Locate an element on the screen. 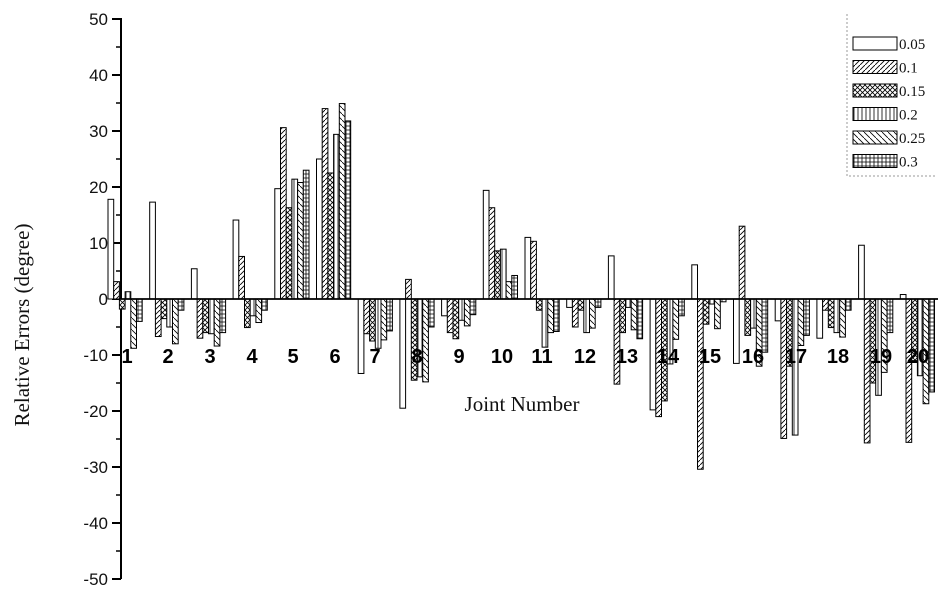 The height and width of the screenshot is (591, 938). x-category-label: 17 is located at coordinates (796, 357).